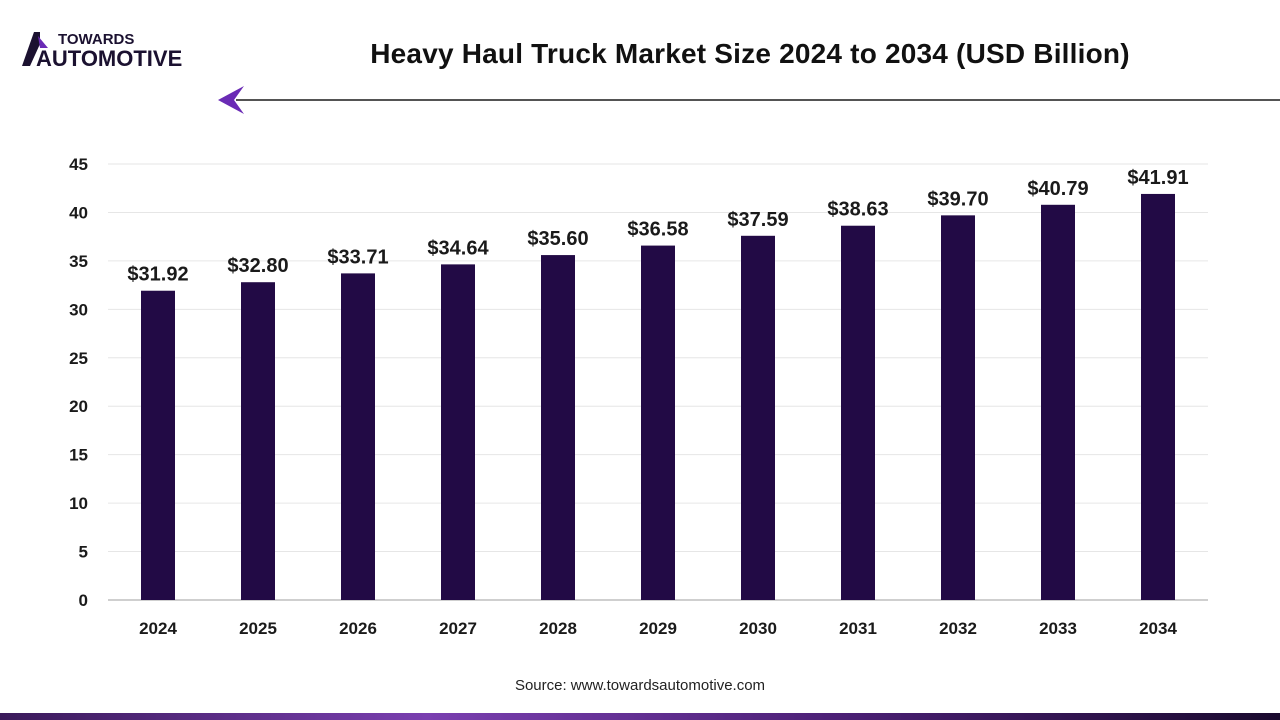 This screenshot has width=1280, height=720. Describe the element at coordinates (640, 101) in the screenshot. I see `title-divider` at that location.